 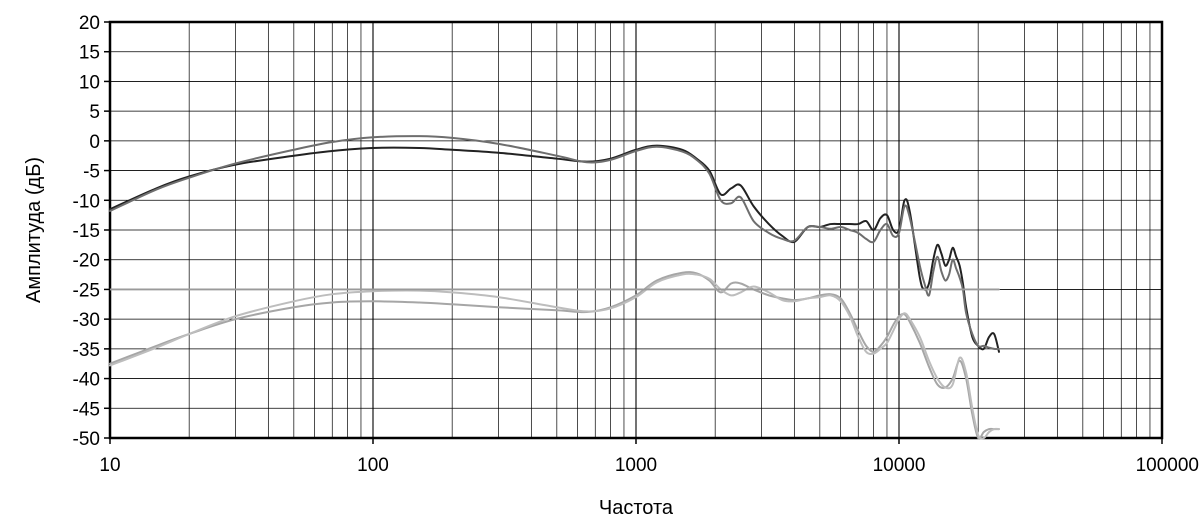 I want to click on y-tick-label: -45, so click(x=86, y=409).